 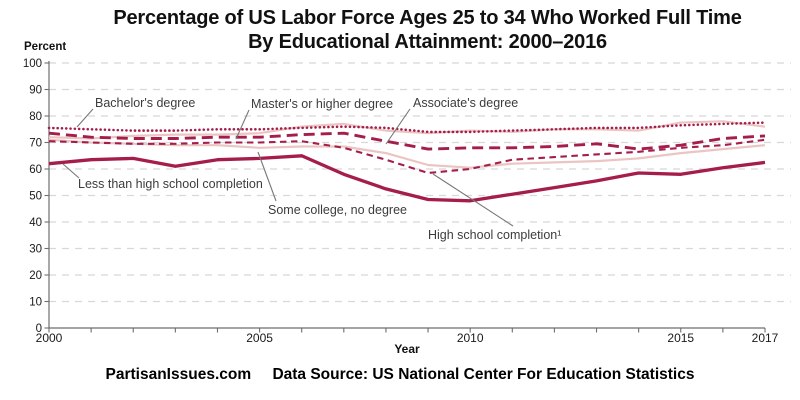 I want to click on annotation-label-1: Master's or higher degree, so click(x=322, y=104).